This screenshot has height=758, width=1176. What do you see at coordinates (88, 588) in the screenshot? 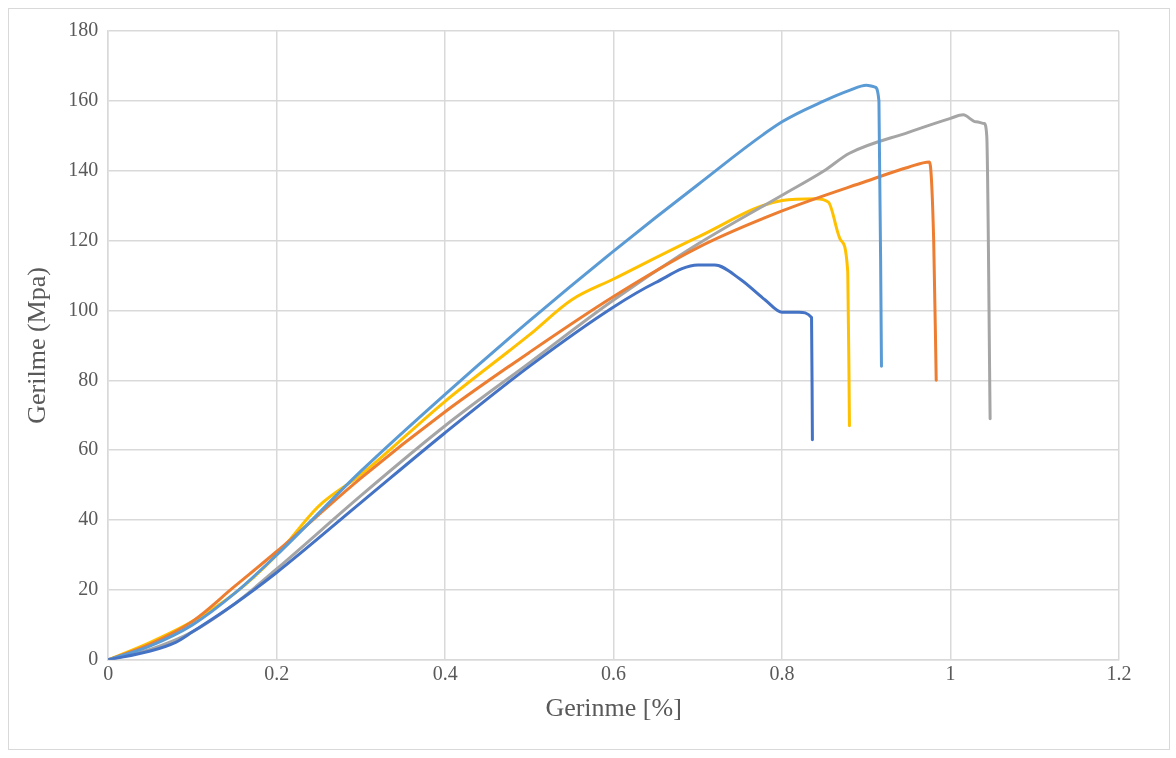
I see `y-tick-label: 20` at bounding box center [88, 588].